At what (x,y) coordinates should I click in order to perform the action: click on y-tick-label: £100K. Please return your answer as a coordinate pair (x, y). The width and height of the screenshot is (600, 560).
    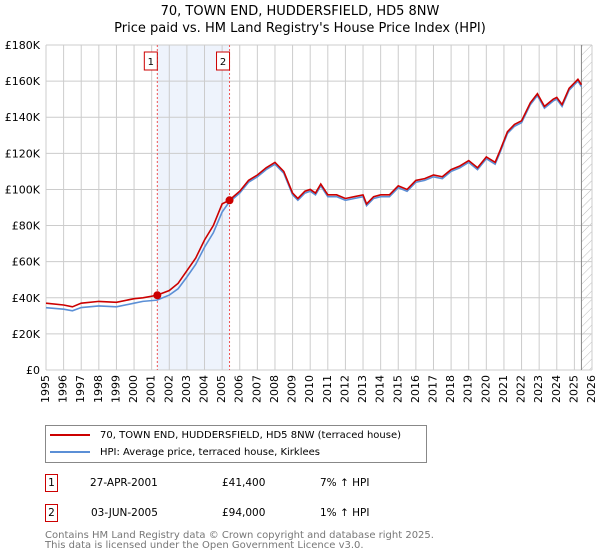
    Looking at the image, I should click on (23, 189).